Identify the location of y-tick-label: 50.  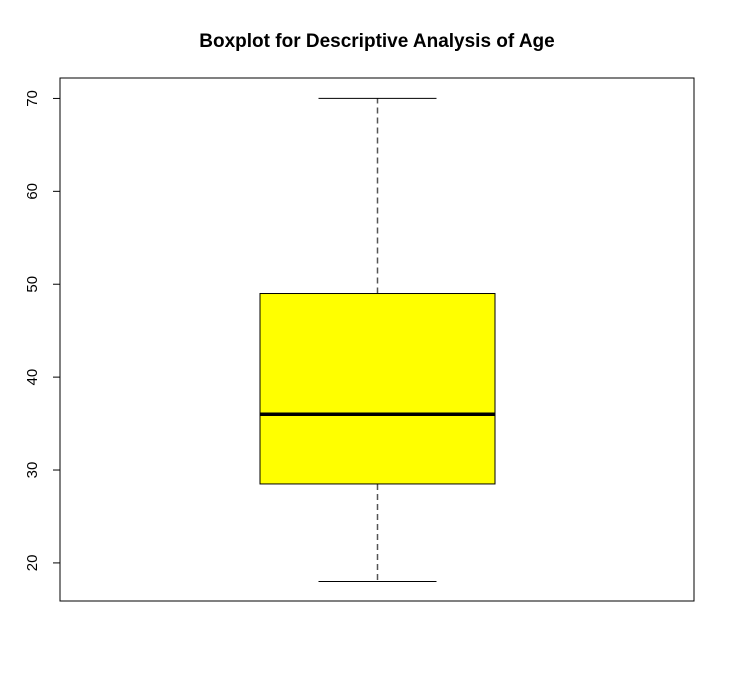
(32, 284).